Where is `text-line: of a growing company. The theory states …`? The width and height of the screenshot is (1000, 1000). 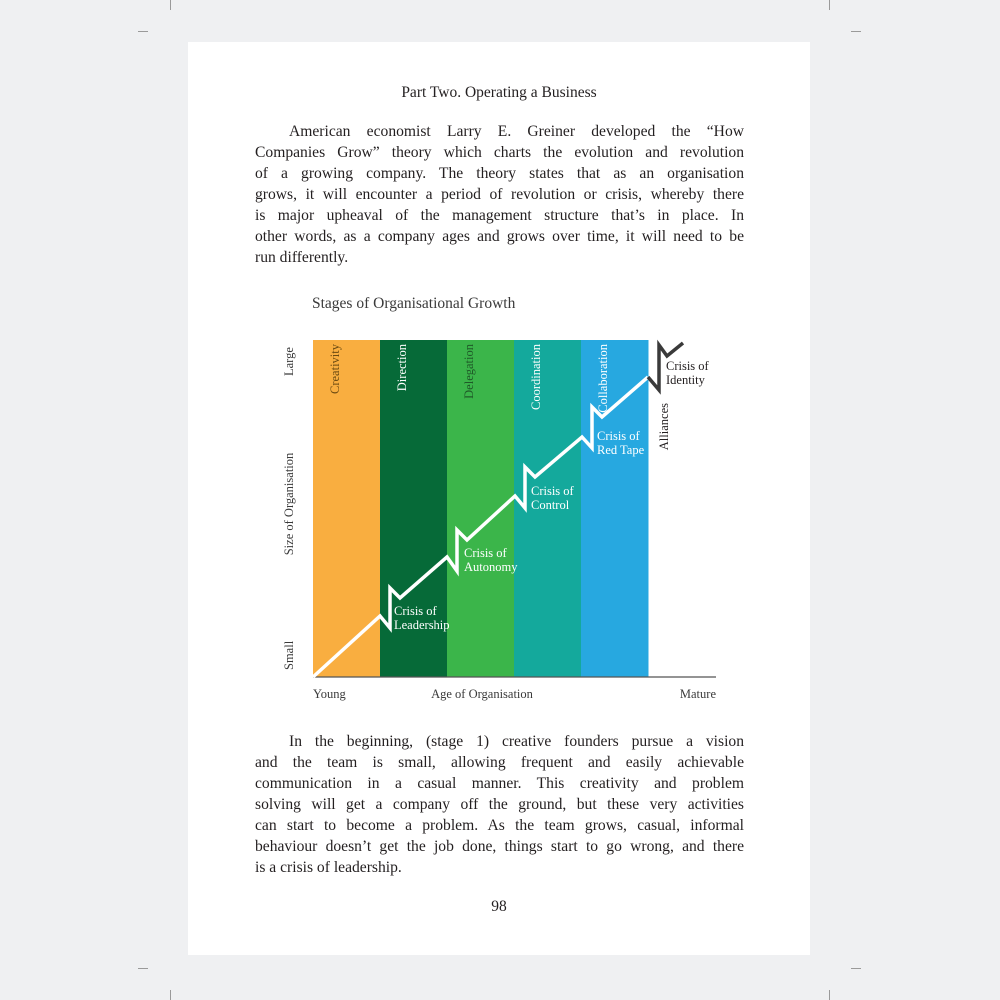 text-line: of a growing company. The theory states … is located at coordinates (499, 173).